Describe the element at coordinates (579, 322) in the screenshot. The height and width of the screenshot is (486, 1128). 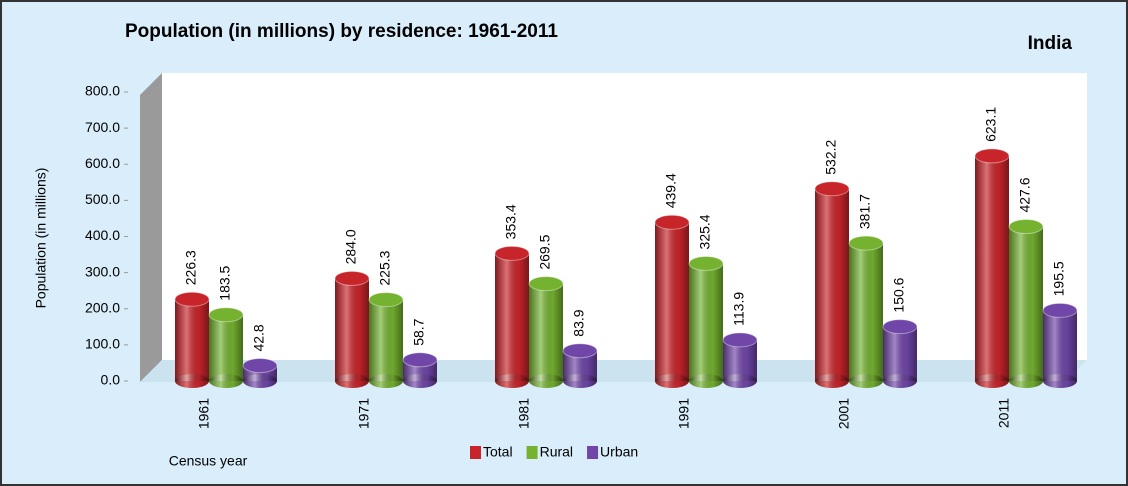
I see `value-label: 83.9` at that location.